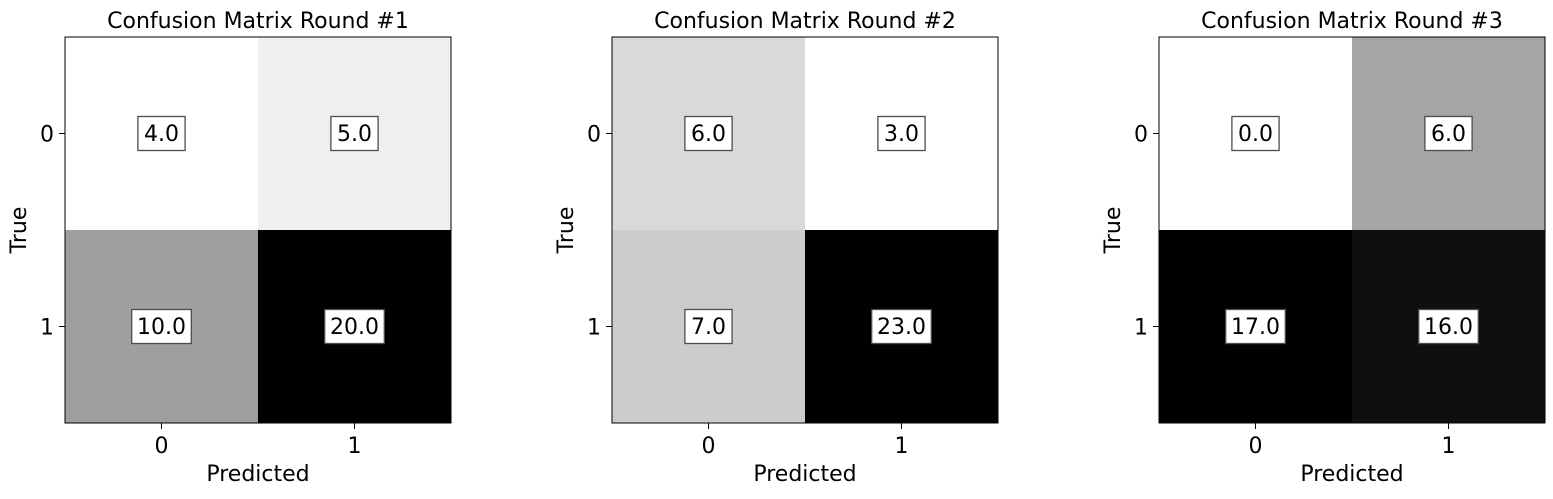 Image resolution: width=1553 pixels, height=499 pixels. What do you see at coordinates (805, 21) in the screenshot?
I see `chart-title: Confusion Matrix Round #2` at bounding box center [805, 21].